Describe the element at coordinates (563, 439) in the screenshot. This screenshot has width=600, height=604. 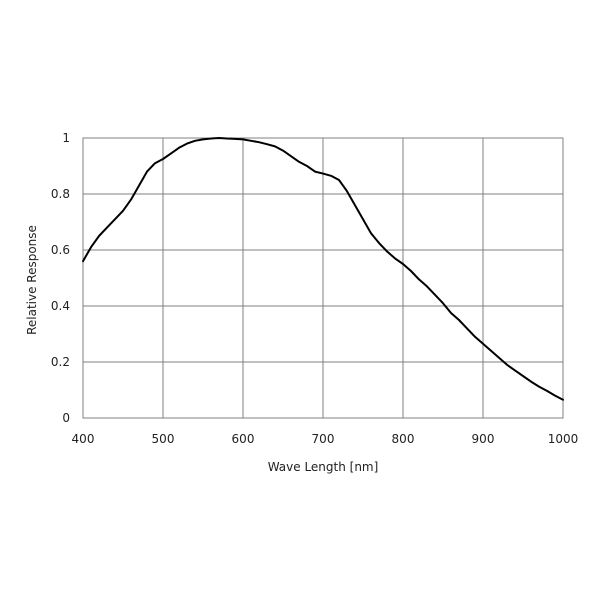
I see `x-tick-label: 1000` at that location.